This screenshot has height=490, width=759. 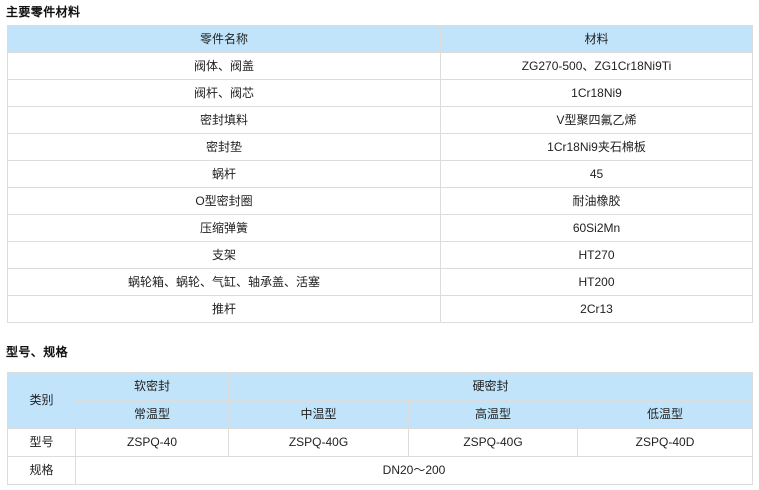 What do you see at coordinates (224, 174) in the screenshot?
I see `cell-part-name: 蜗杆` at bounding box center [224, 174].